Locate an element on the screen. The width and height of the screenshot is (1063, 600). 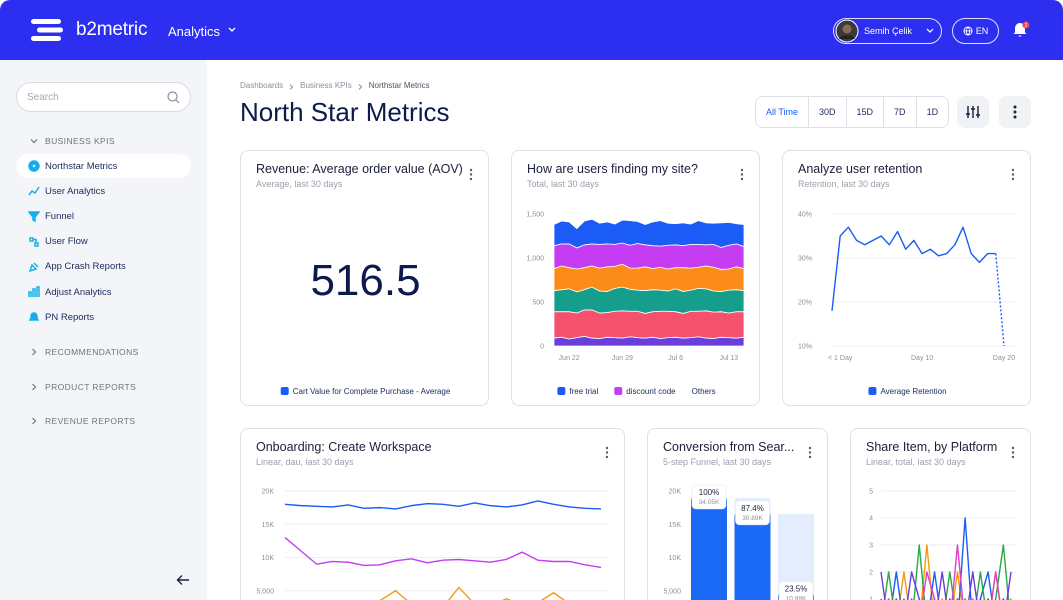
notification-bell: 2 is located at coordinates (1022, 30).